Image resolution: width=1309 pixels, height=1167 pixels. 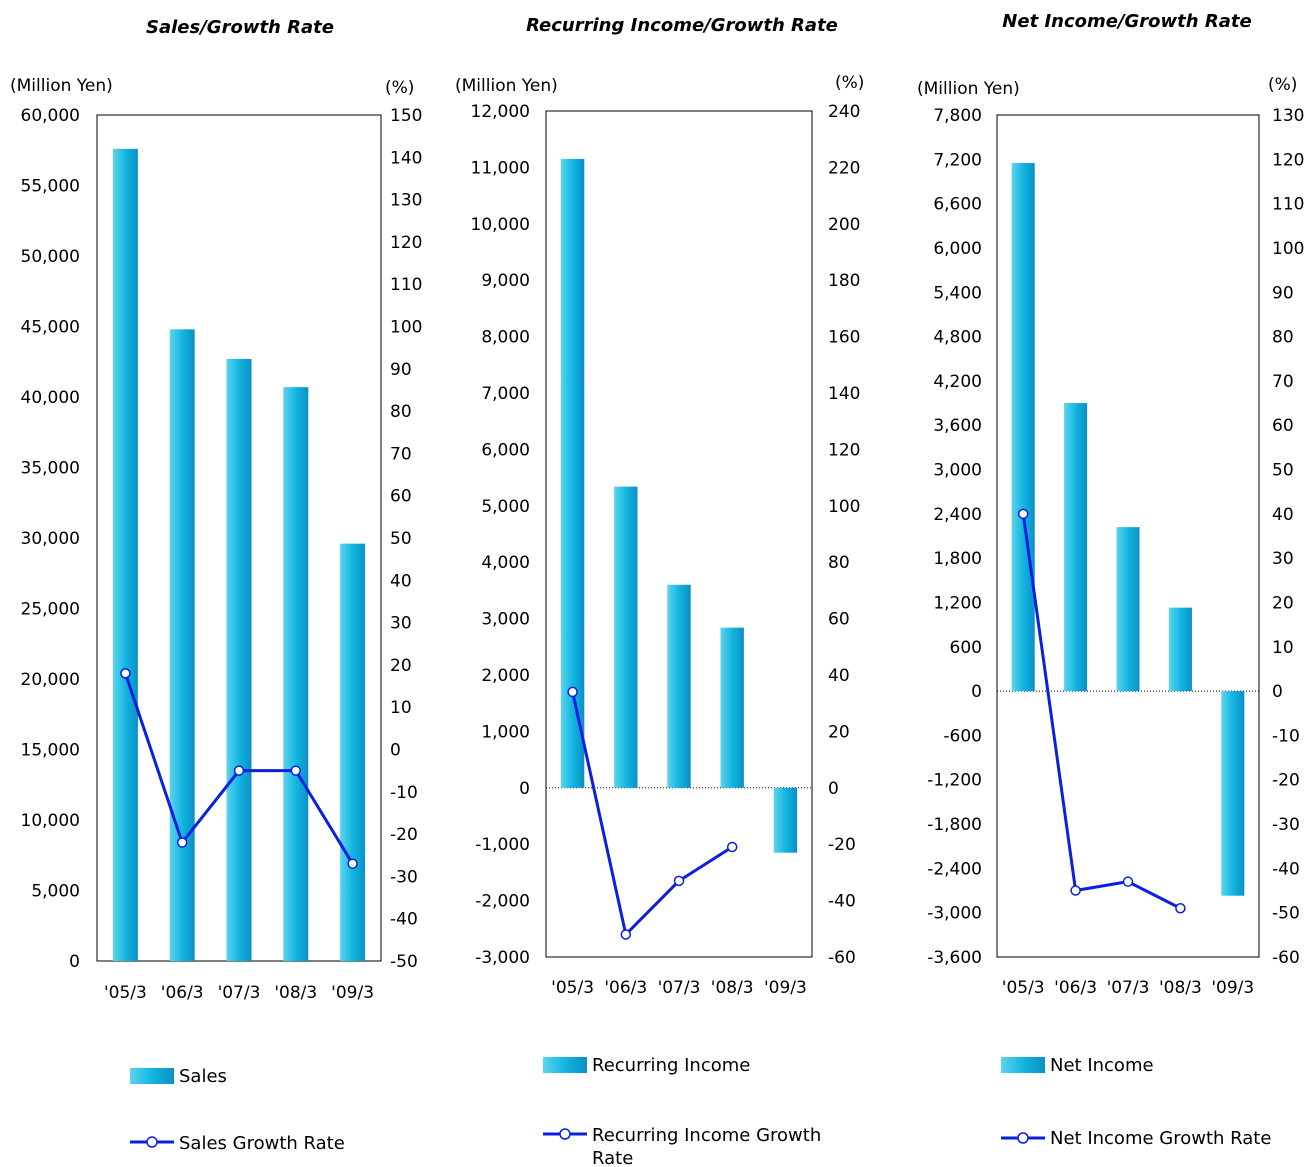 What do you see at coordinates (957, 382) in the screenshot?
I see `left-tick-label: 4,200` at bounding box center [957, 382].